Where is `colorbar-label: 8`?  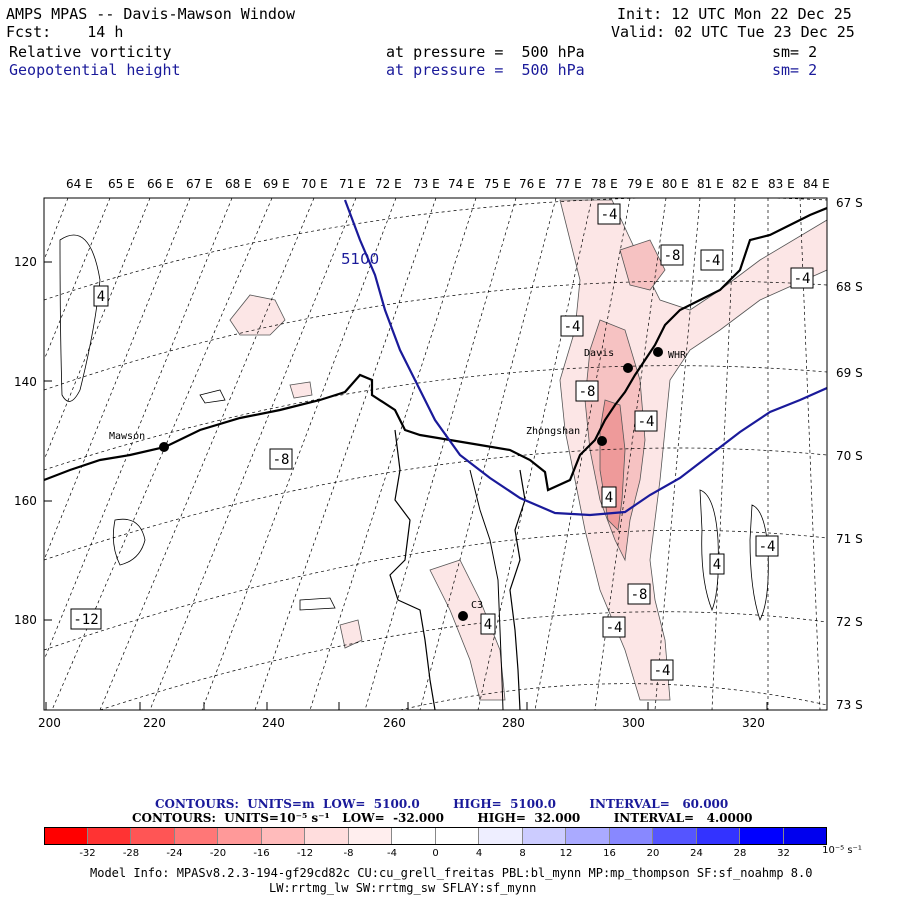
colorbar-label: 8 is located at coordinates (522, 853).